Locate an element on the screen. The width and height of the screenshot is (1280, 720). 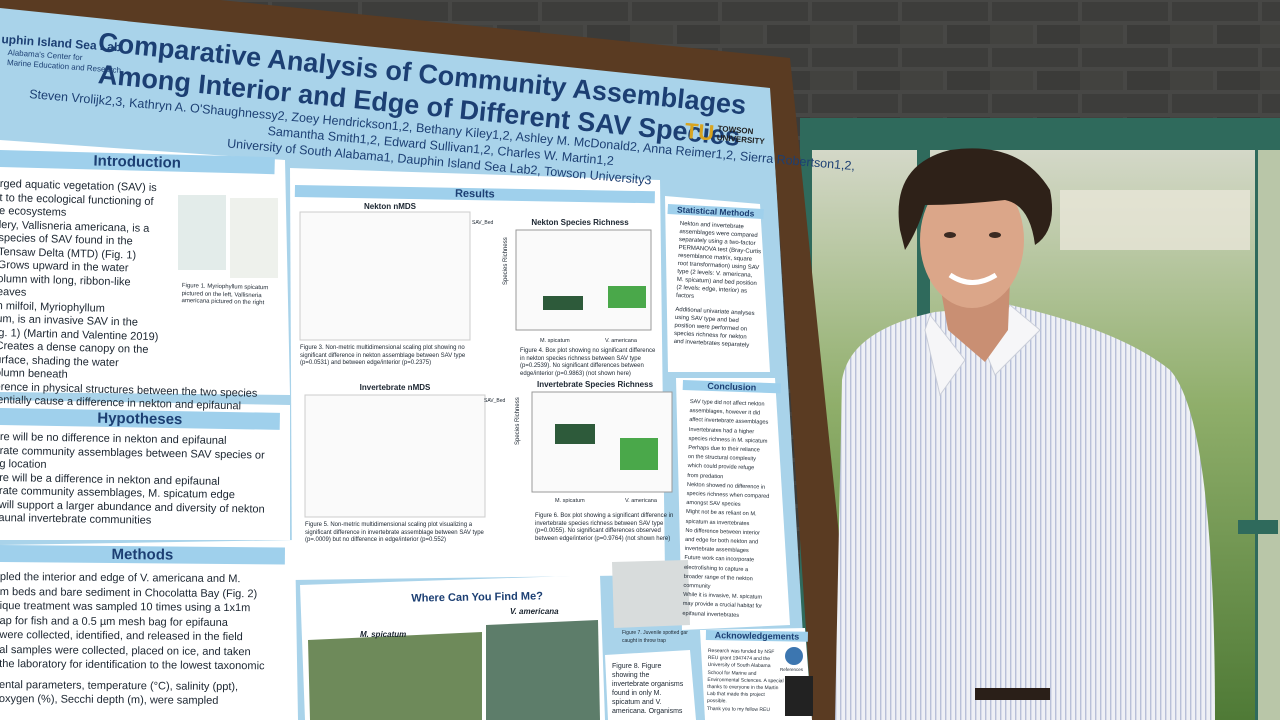
caption-line: showing the is located at coordinates (631, 675).